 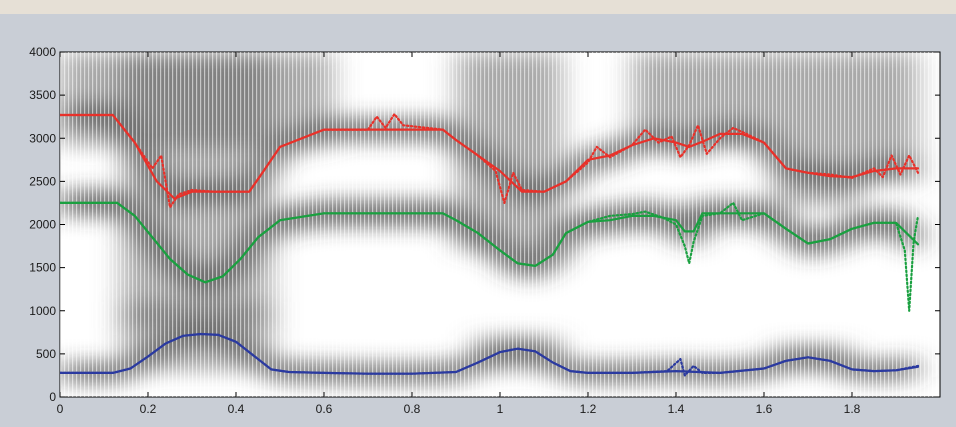 I want to click on x-tick-label: 1.8, so click(x=852, y=409).